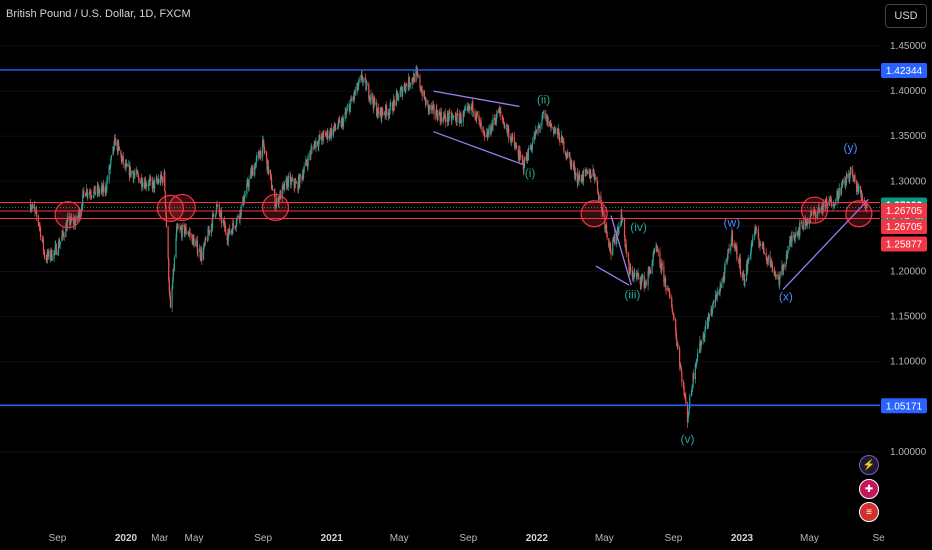 This screenshot has width=932, height=550. What do you see at coordinates (869, 489) in the screenshot?
I see `uk-flag-icon: ✚` at bounding box center [869, 489].